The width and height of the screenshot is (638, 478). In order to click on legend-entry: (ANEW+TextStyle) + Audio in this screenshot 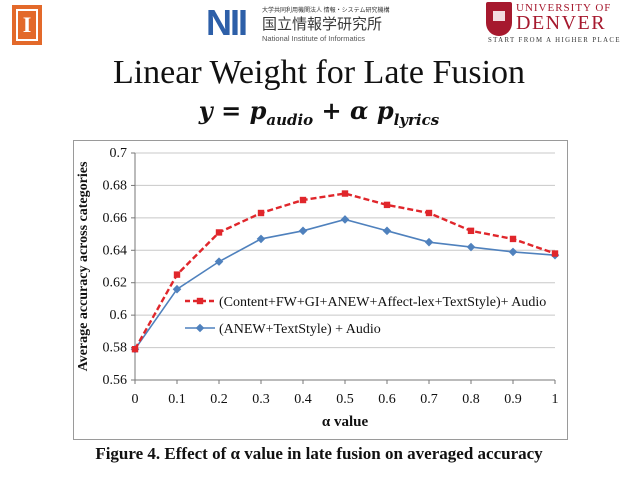, I will do `click(300, 329)`.